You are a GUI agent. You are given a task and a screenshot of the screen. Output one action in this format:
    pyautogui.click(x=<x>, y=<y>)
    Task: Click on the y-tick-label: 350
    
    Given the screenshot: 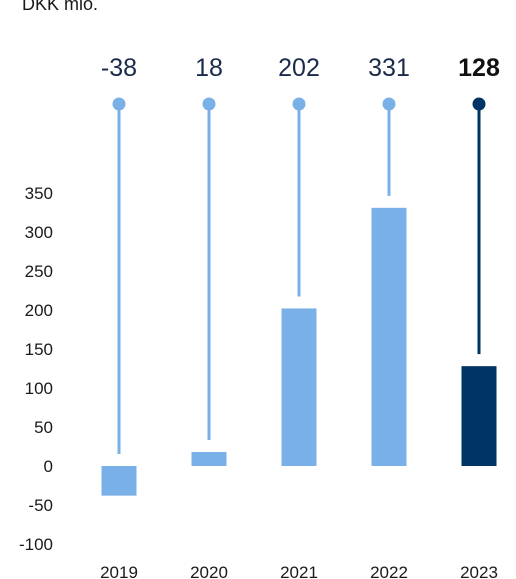 What is the action you would take?
    pyautogui.click(x=39, y=193)
    